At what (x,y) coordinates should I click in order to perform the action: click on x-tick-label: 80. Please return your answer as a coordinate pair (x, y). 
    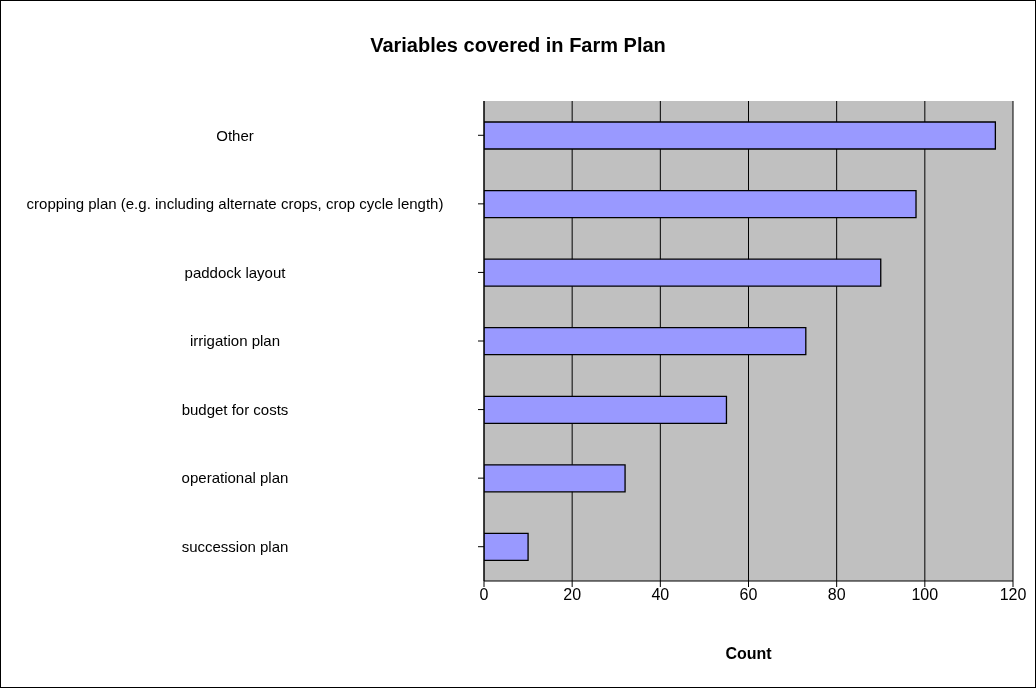
    Looking at the image, I should click on (836, 595).